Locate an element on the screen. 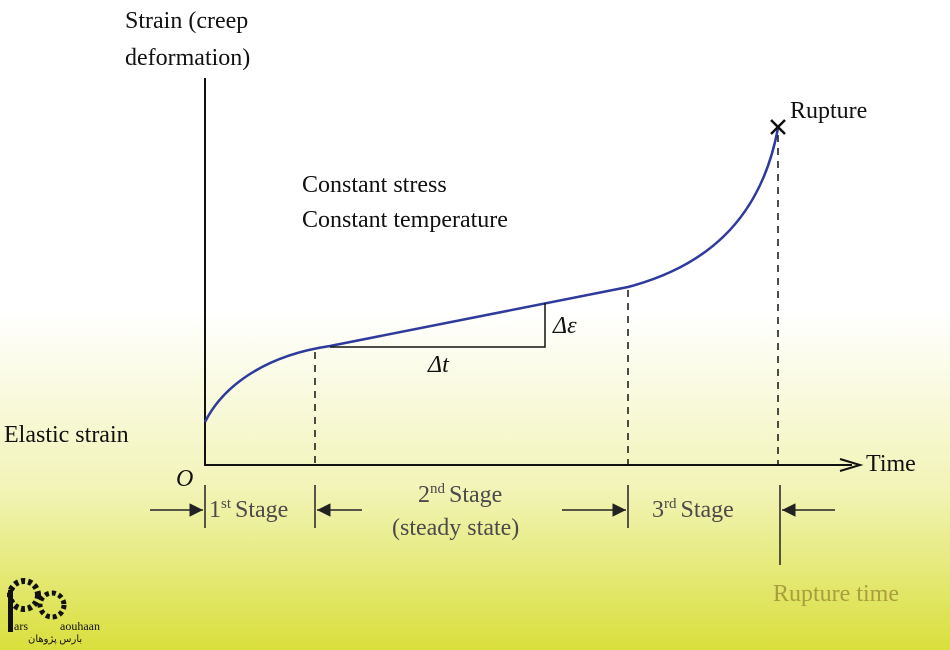  origin-label: O is located at coordinates (184, 479).